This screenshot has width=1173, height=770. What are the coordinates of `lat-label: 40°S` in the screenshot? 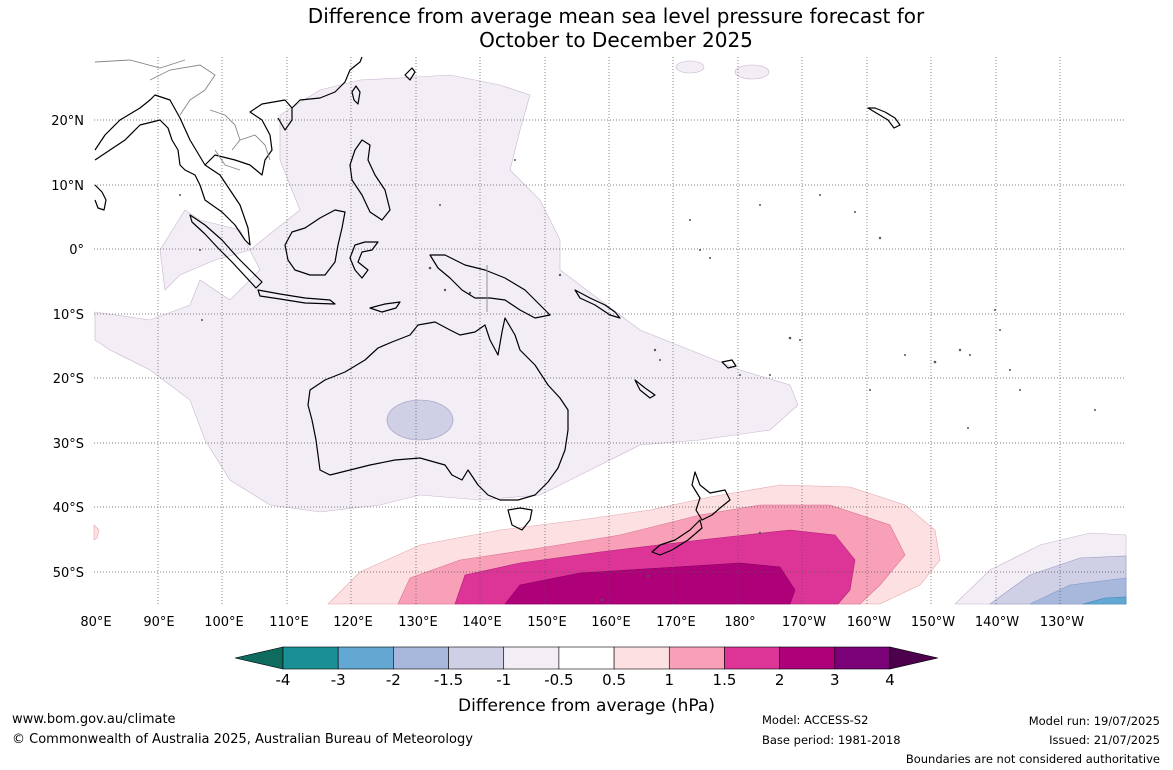 It's located at (68, 508).